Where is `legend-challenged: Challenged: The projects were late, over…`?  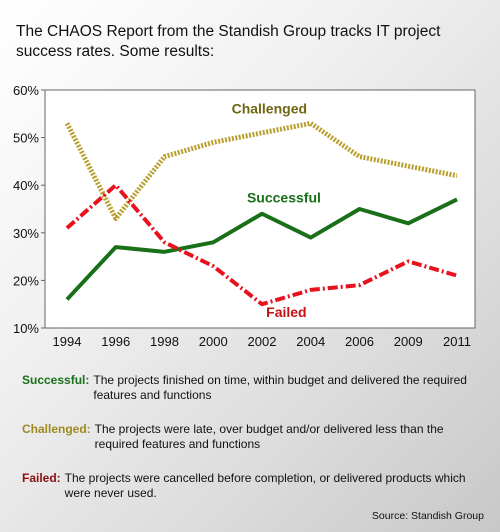 legend-challenged: Challenged: The projects were late, over… is located at coordinates (252, 437).